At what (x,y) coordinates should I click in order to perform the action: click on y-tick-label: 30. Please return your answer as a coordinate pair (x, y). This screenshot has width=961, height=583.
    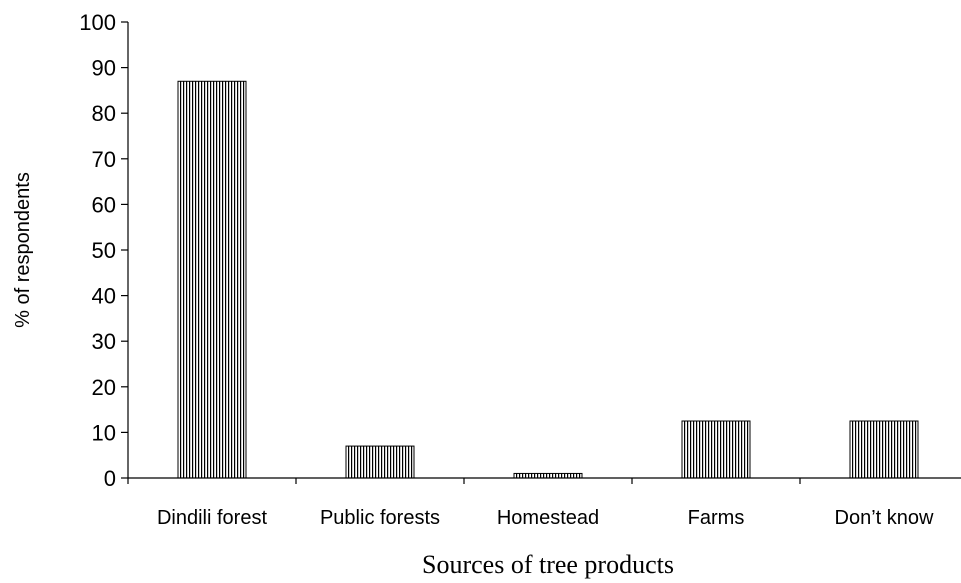
    Looking at the image, I should click on (104, 341).